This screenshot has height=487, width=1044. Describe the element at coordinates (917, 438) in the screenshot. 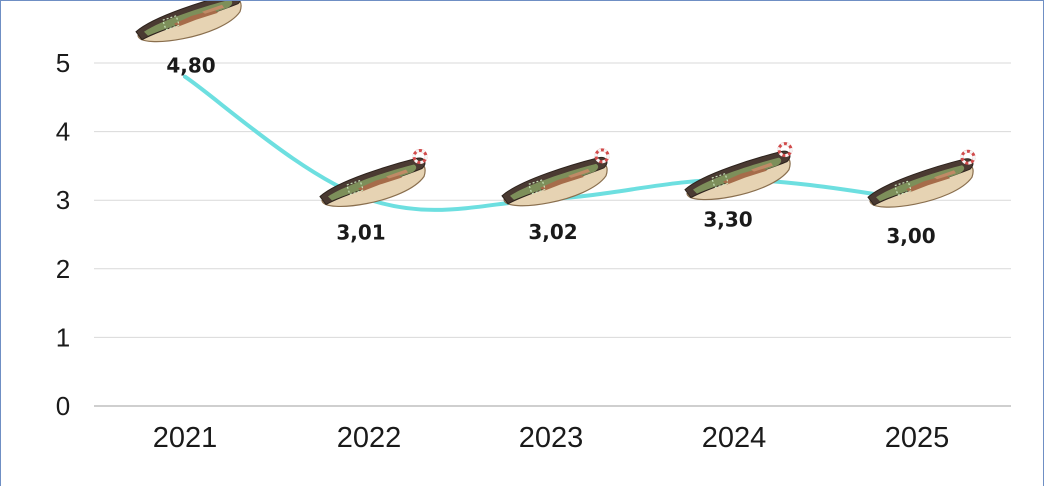

I see `x-tick-label: 2025` at that location.